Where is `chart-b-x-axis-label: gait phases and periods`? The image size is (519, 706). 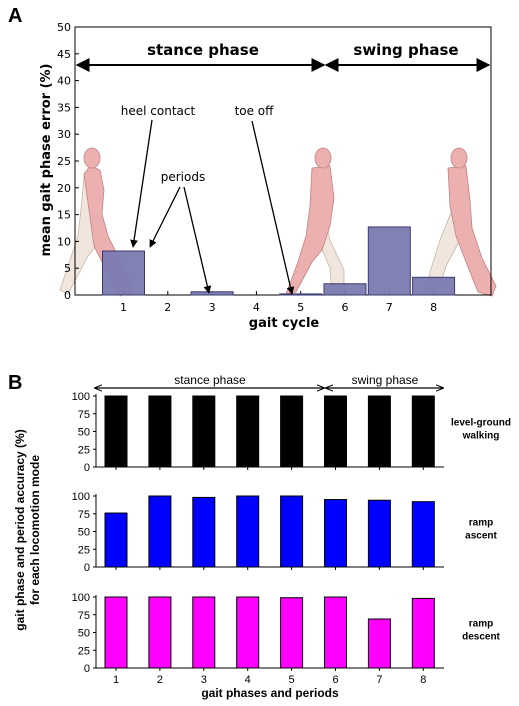
chart-b-x-axis-label: gait phases and periods is located at coordinates (270, 693).